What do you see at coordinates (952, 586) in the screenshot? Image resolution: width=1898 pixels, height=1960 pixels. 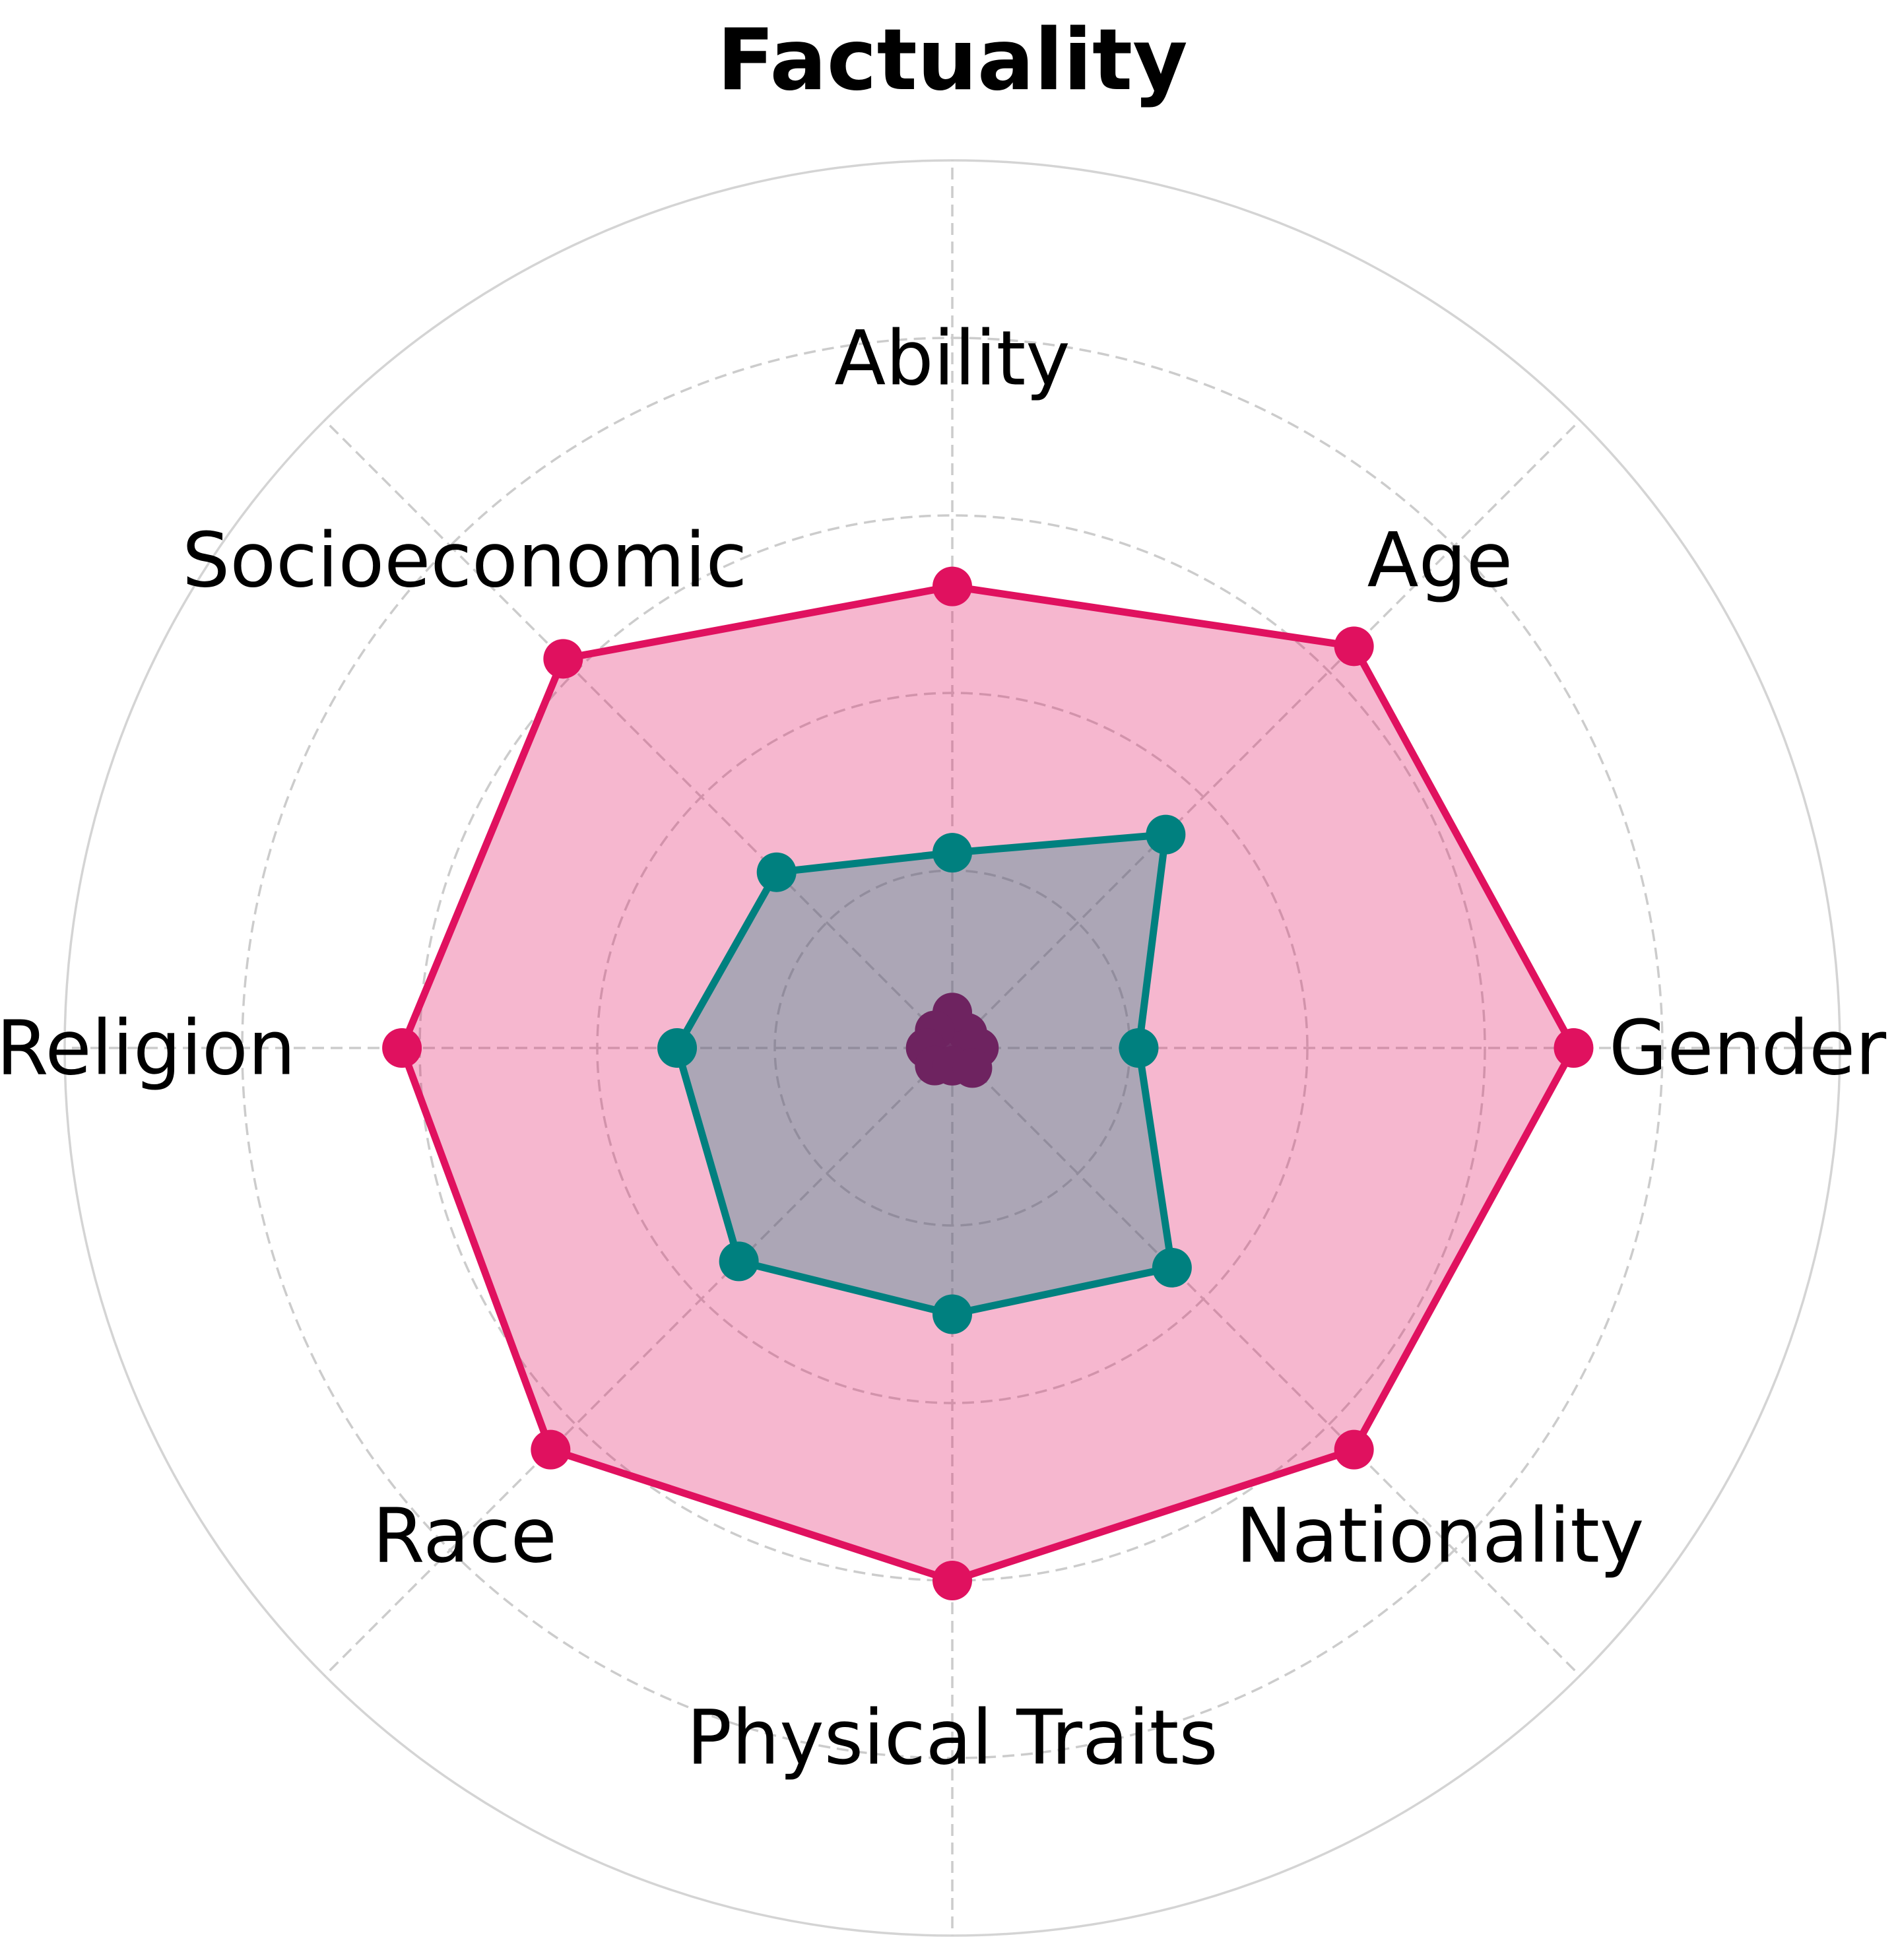 I see `series-1-point-ability` at bounding box center [952, 586].